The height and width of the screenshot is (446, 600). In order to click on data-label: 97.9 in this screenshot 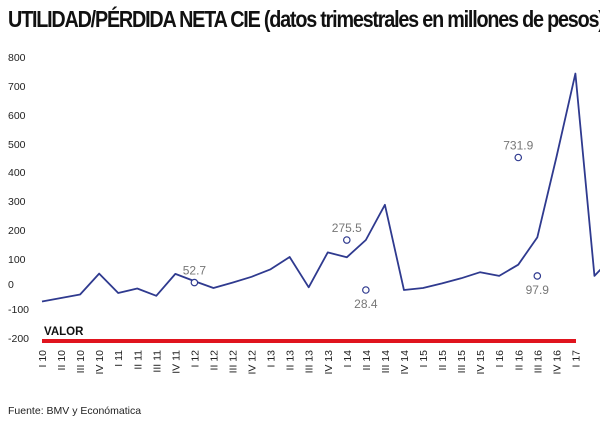, I will do `click(538, 290)`.